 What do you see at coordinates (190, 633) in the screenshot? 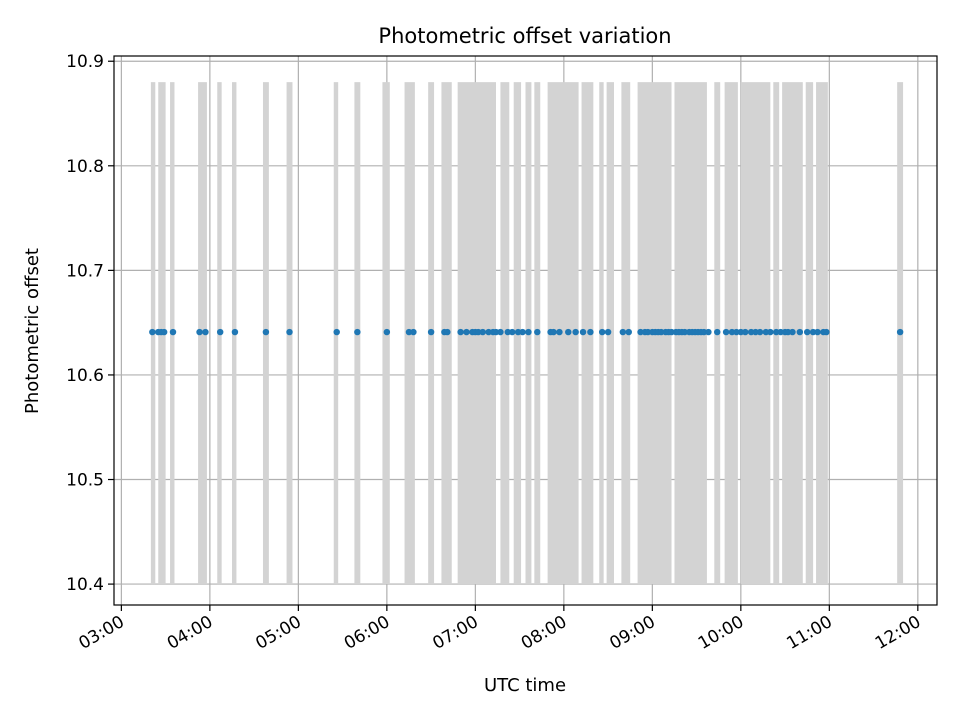
I see `x-tick-label: 04:00` at bounding box center [190, 633].